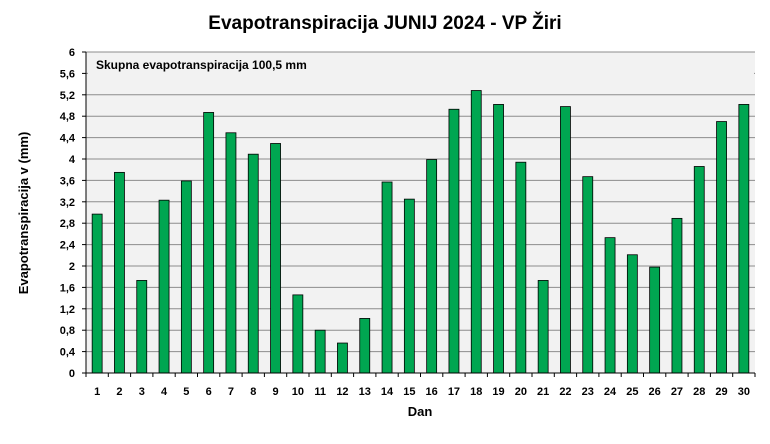 The width and height of the screenshot is (770, 444). What do you see at coordinates (72, 53) in the screenshot?
I see `y-tick-label: 6` at bounding box center [72, 53].